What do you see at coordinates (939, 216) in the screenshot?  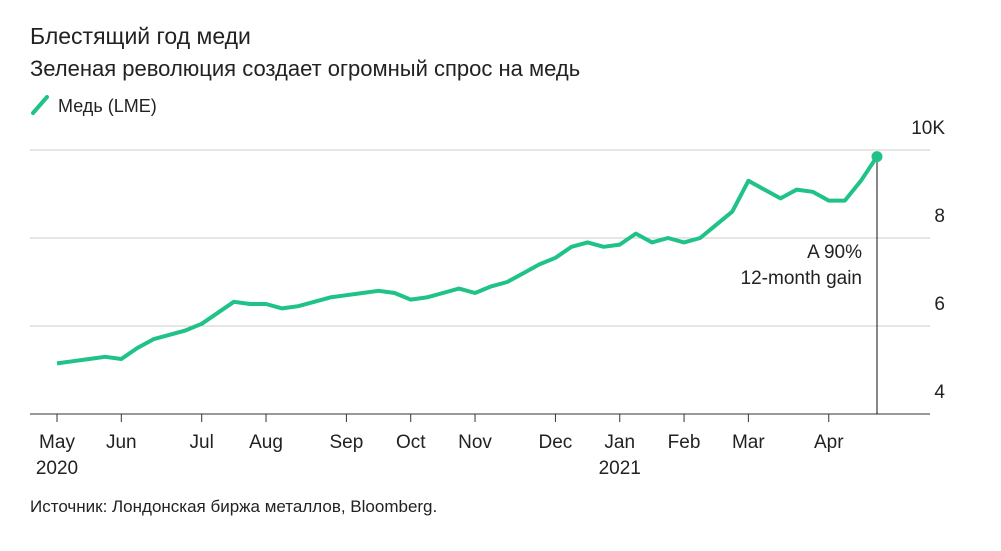 I see `y-tick-label: 8` at bounding box center [939, 216].